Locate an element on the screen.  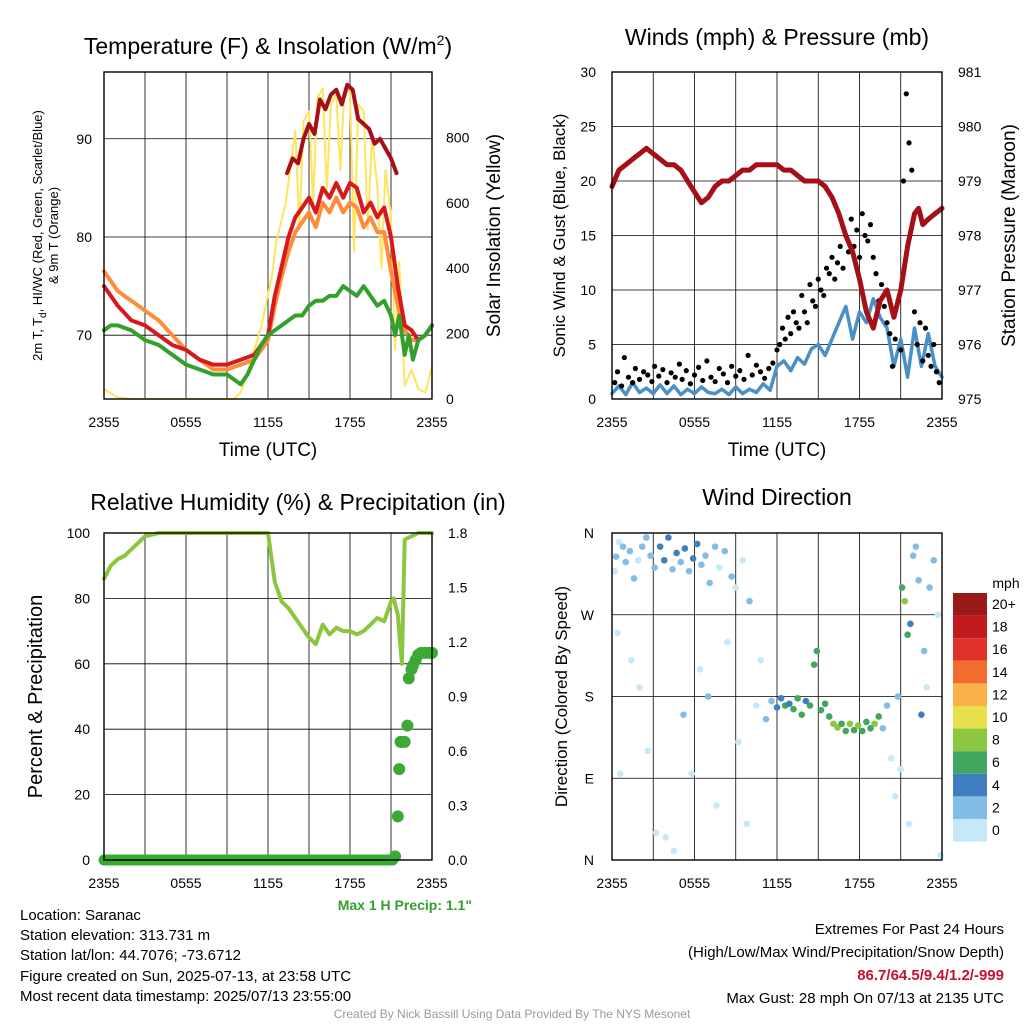
chart-title-sup: 2 is located at coordinates (441, 40).